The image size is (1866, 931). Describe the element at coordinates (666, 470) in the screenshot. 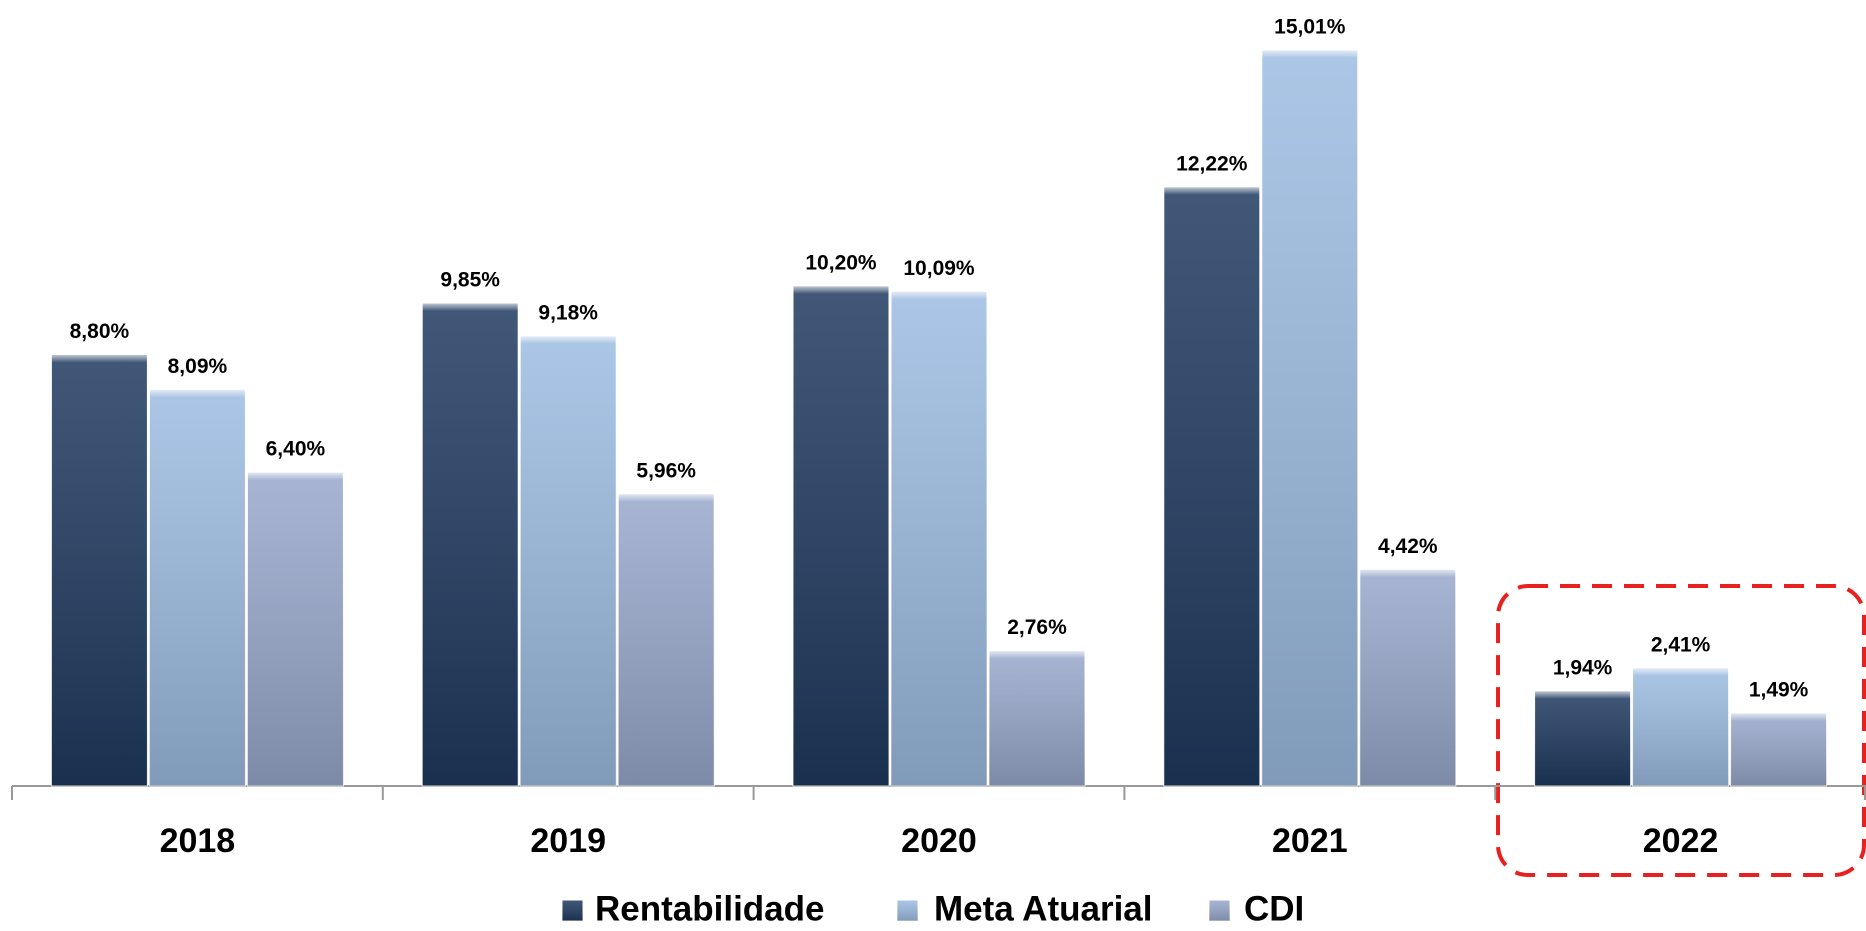

I see `value-label: 5,96%` at that location.